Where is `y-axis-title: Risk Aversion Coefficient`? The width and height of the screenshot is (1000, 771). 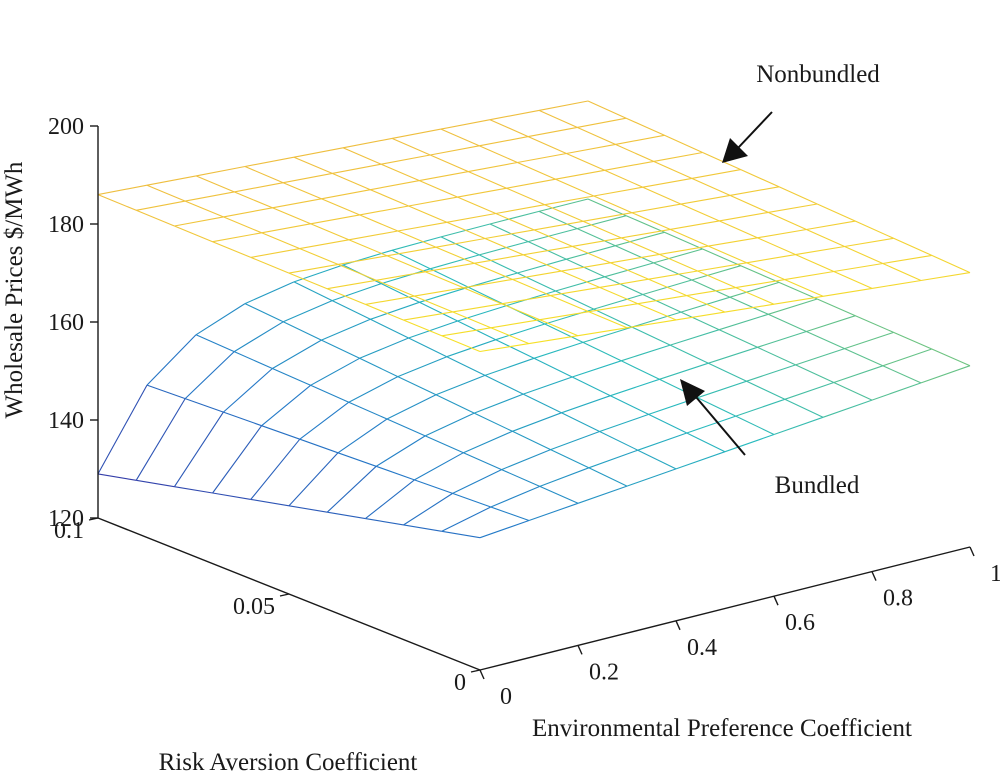
y-axis-title: Risk Aversion Coefficient is located at coordinates (288, 760).